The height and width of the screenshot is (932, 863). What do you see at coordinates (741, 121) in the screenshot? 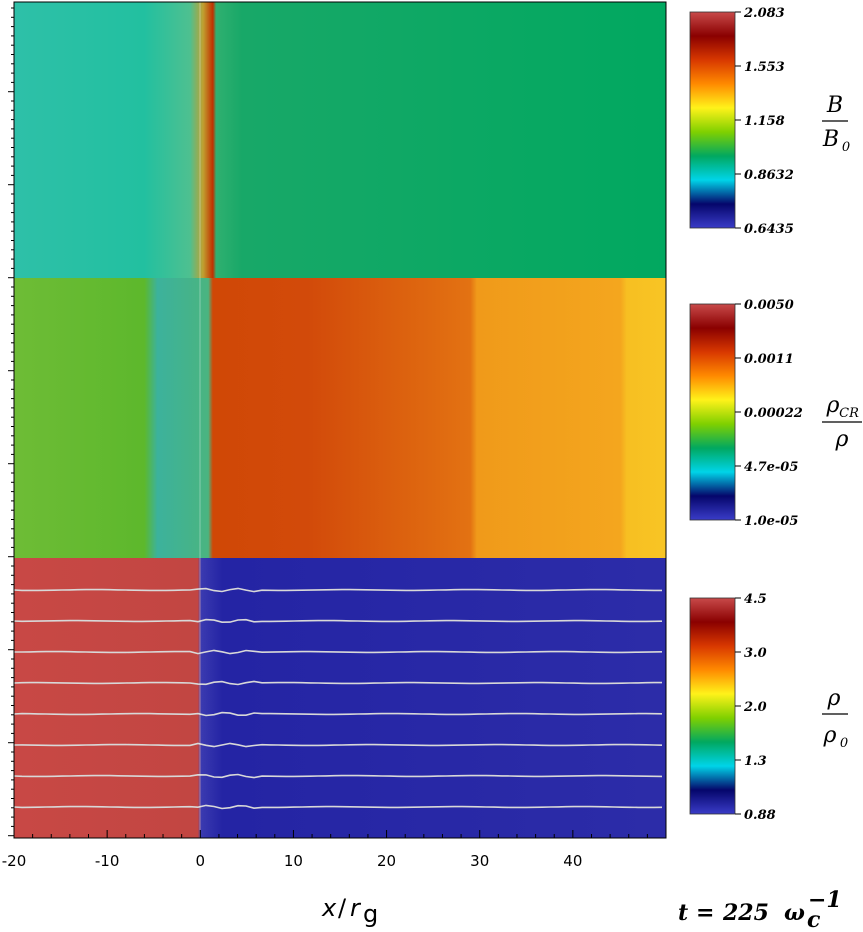
I see `colorbar-magnetic-field: 2.083 1.553 1.158 0.8632 0.6435` at bounding box center [741, 121].